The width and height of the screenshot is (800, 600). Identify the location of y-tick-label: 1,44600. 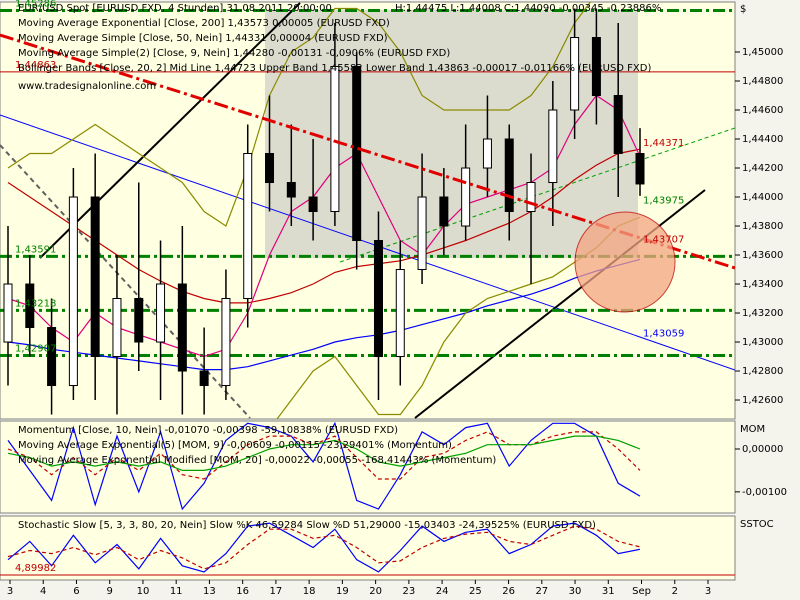
(762, 110).